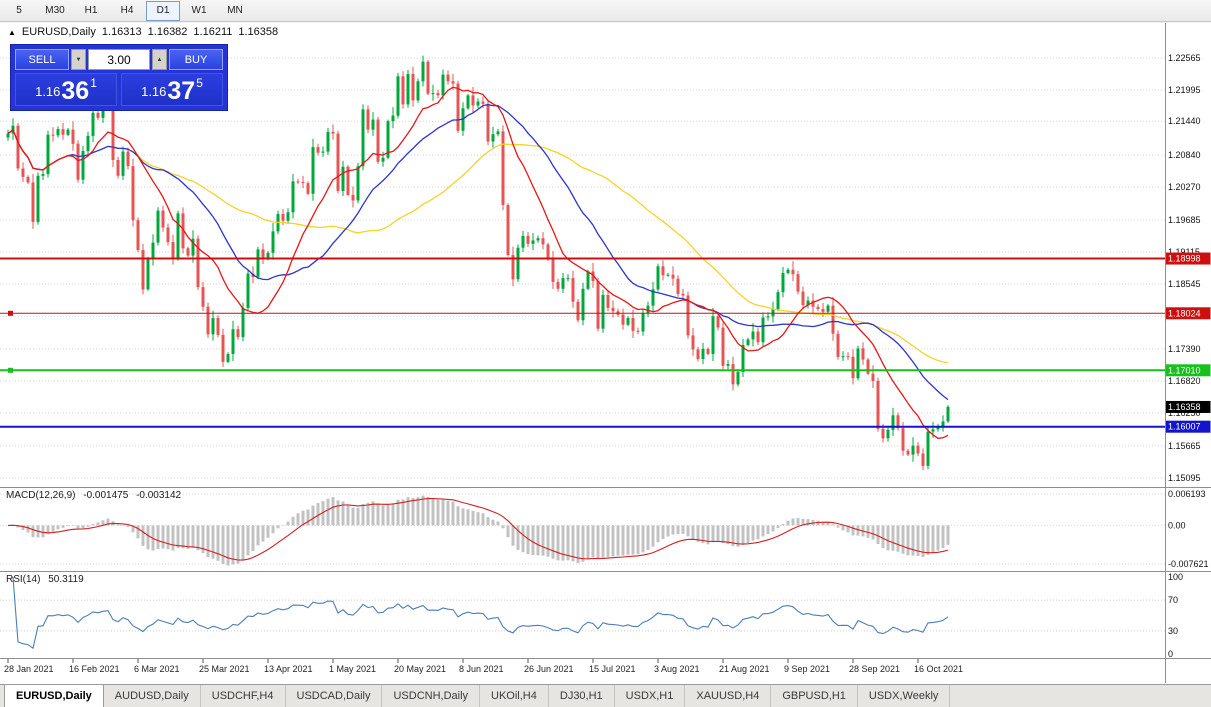  I want to click on buy-button: BUY, so click(196, 59).